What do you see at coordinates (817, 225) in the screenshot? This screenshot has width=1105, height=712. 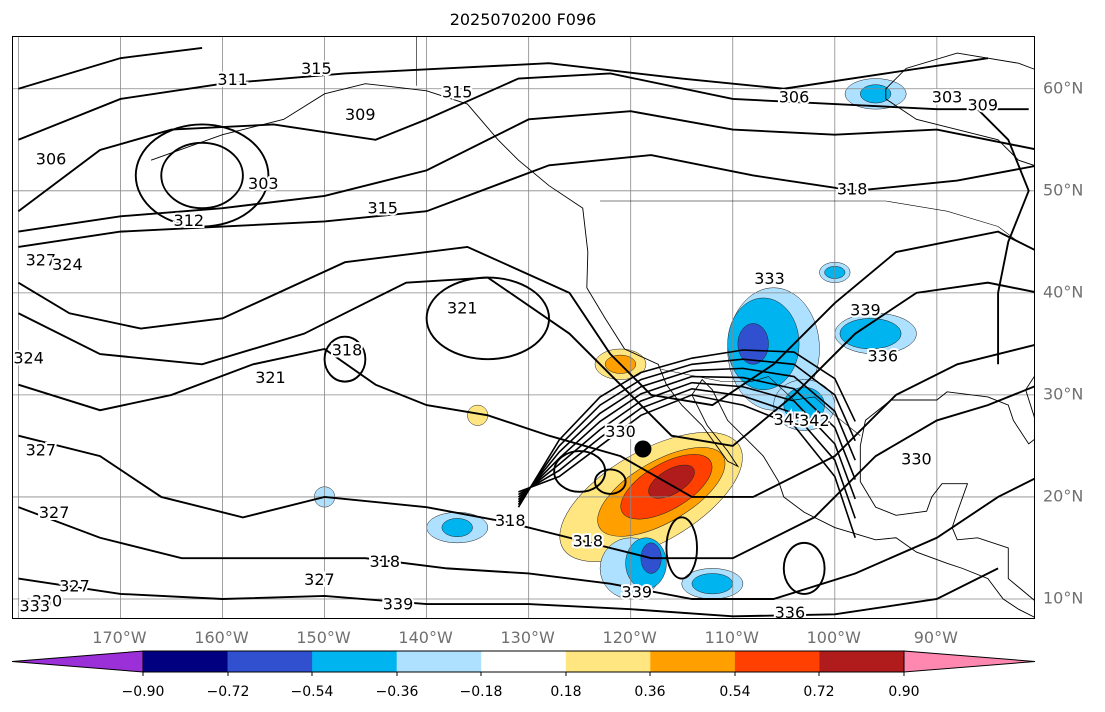 I see `us-canada-border` at bounding box center [817, 225].